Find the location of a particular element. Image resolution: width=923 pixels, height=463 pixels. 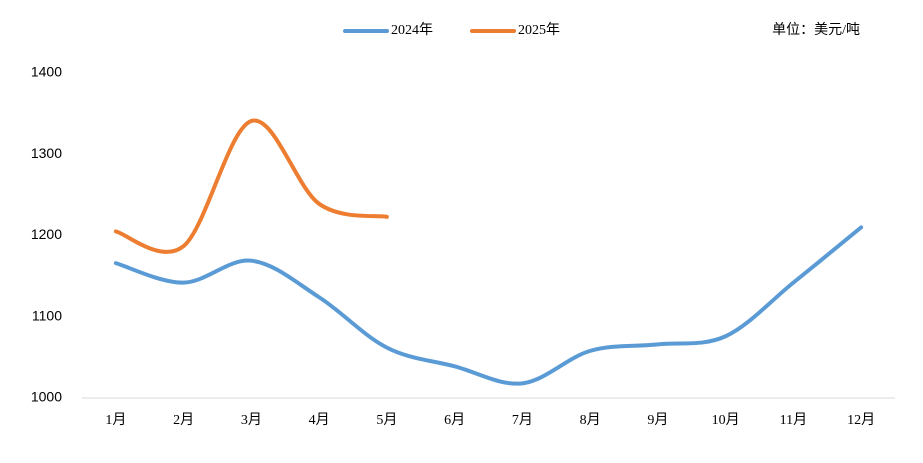

y-tick-label: 1000 is located at coordinates (46, 397).